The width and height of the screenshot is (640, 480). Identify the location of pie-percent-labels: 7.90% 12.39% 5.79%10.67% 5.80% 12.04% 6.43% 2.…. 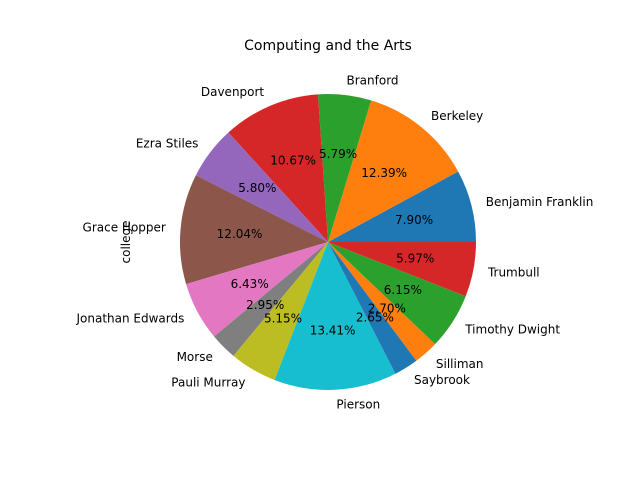
(326, 242).